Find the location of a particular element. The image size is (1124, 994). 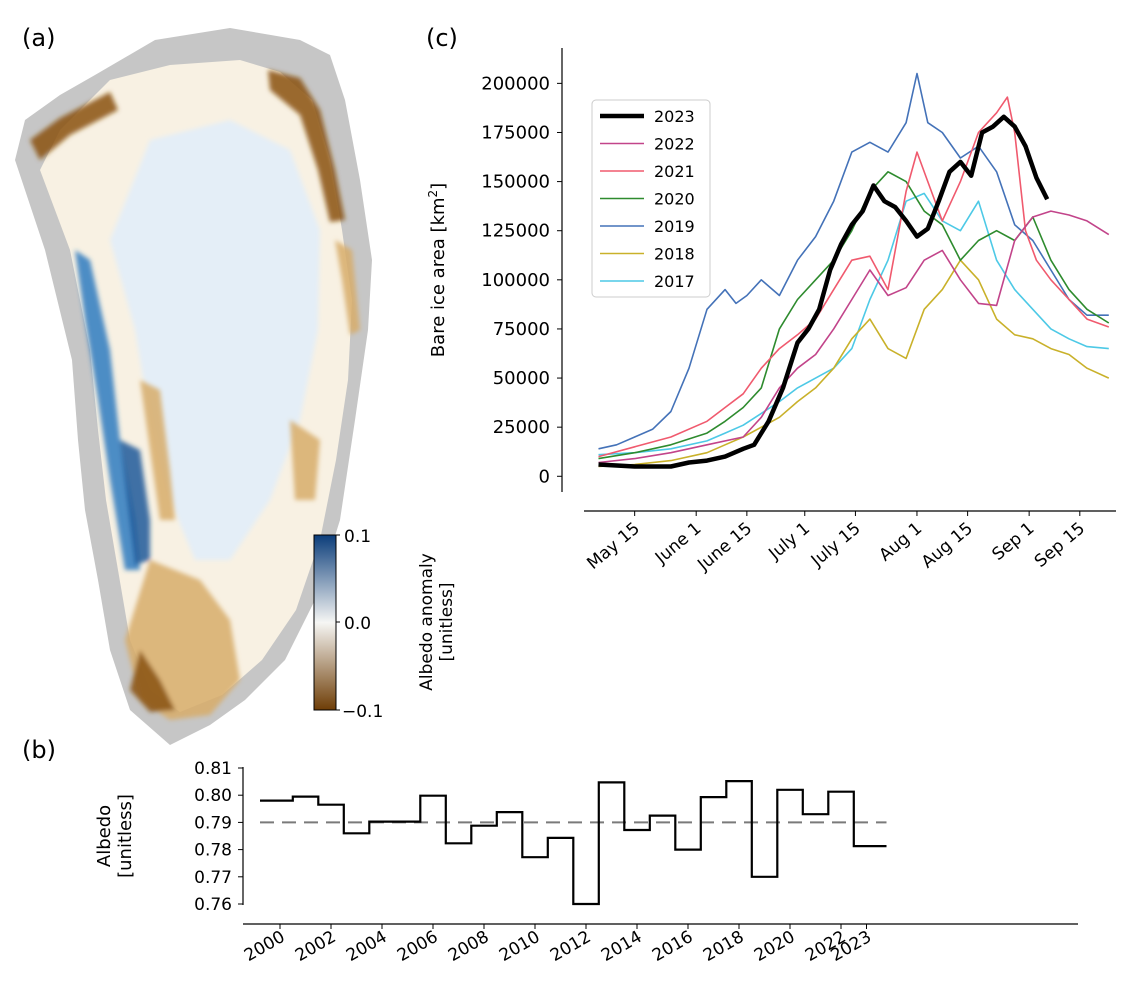

colorbar-tick-label: 0.1 is located at coordinates (357, 537).